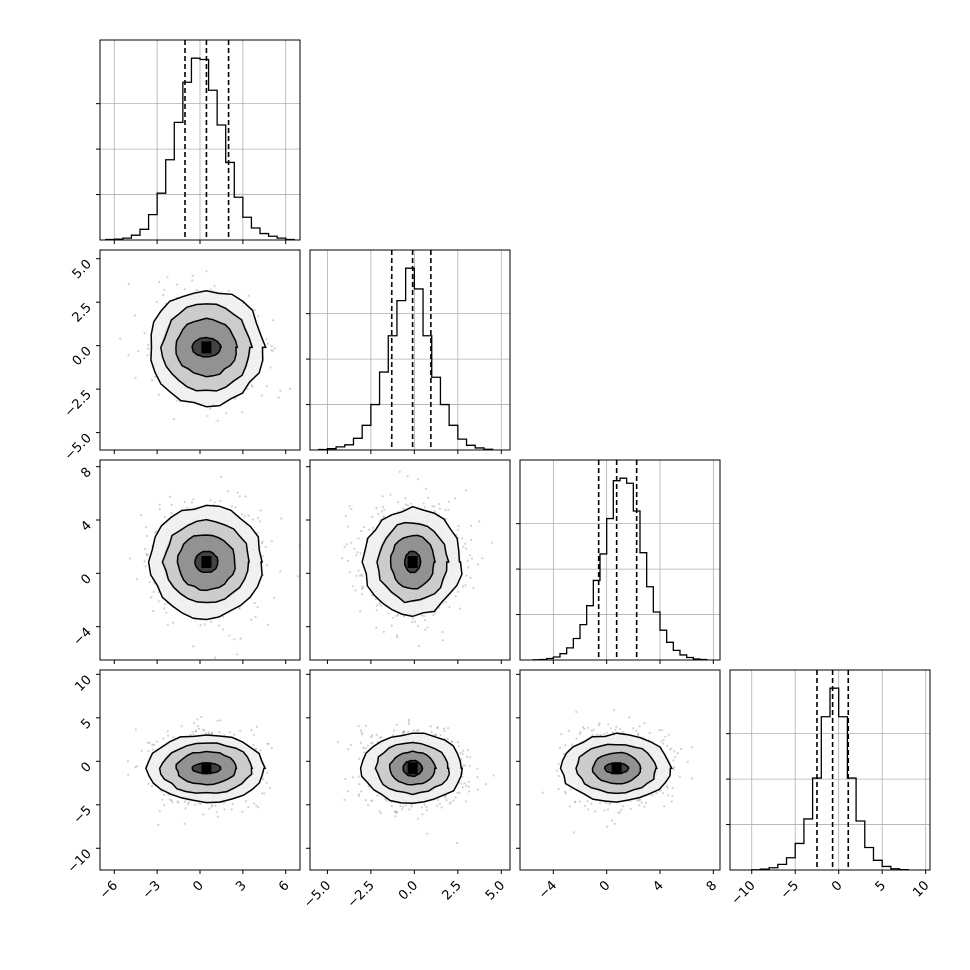 The width and height of the screenshot is (970, 970). What do you see at coordinates (406, 359) in the screenshot?
I see `histogram-step` at bounding box center [406, 359].